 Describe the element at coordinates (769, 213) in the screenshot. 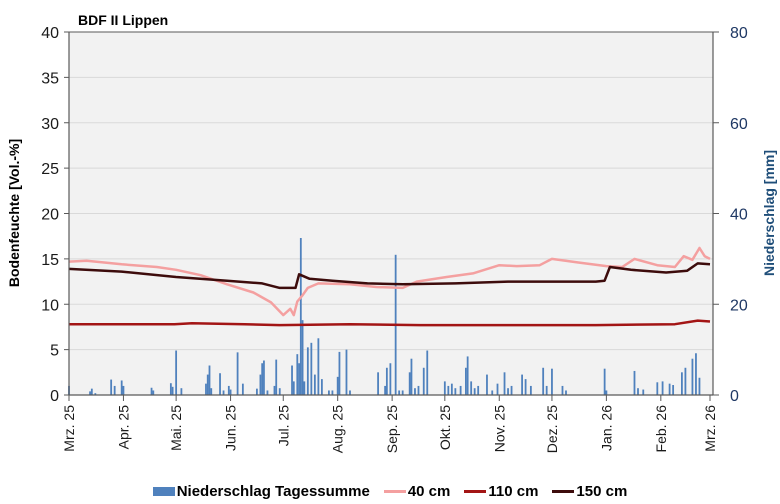

I see `y-axis-right-label: Niederschlag [mm]` at that location.